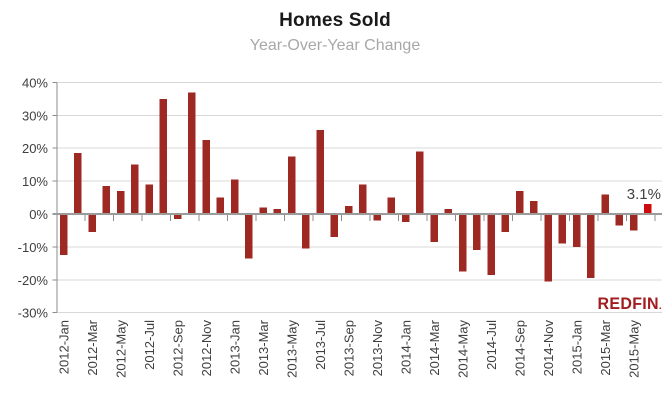 The image size is (670, 400). What do you see at coordinates (520, 348) in the screenshot?
I see `x-tick-label: 2014-Sep` at bounding box center [520, 348].